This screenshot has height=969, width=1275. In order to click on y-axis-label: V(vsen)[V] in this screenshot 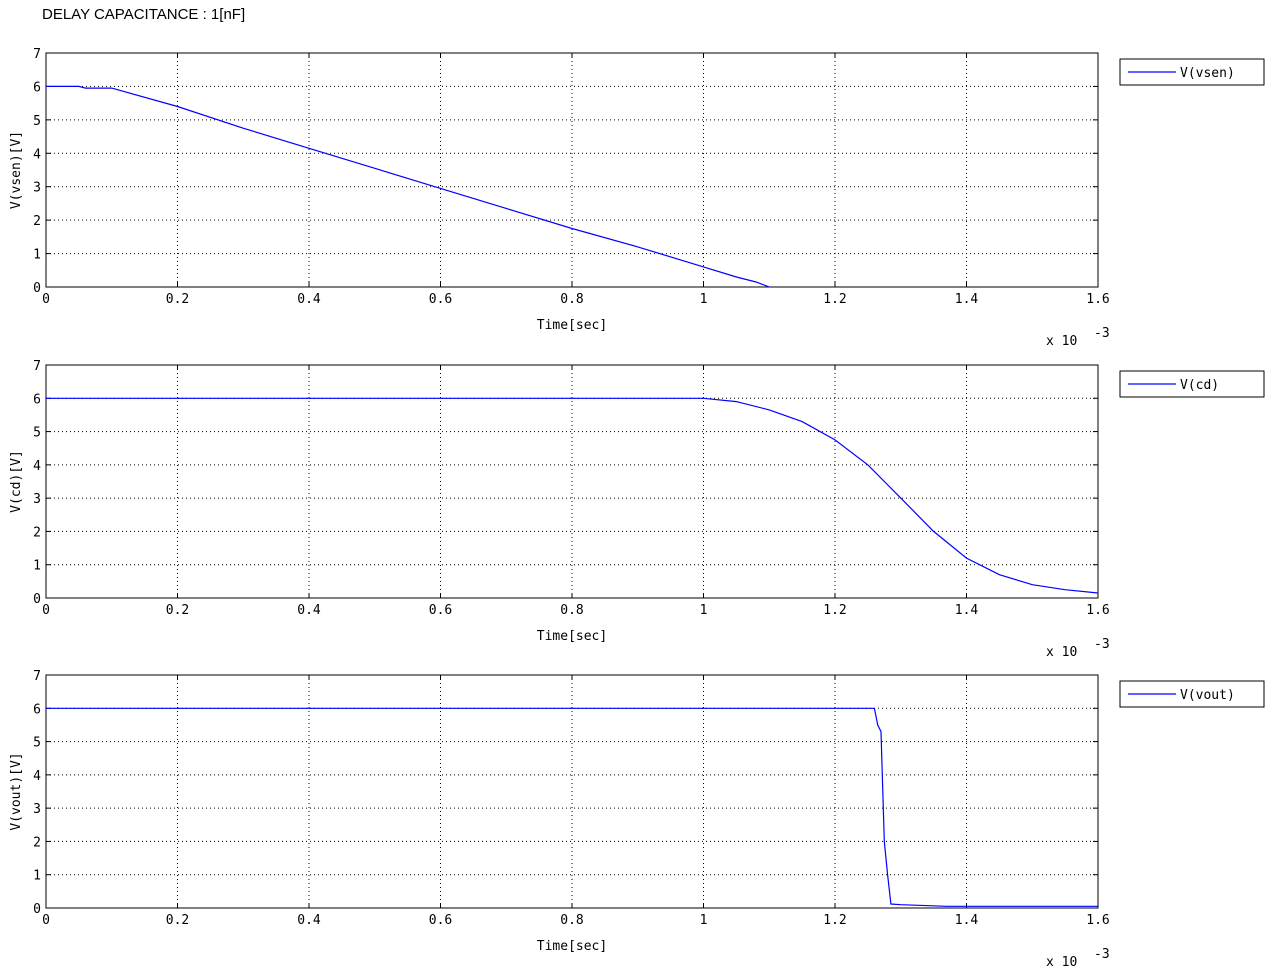, I will do `click(16, 170)`.